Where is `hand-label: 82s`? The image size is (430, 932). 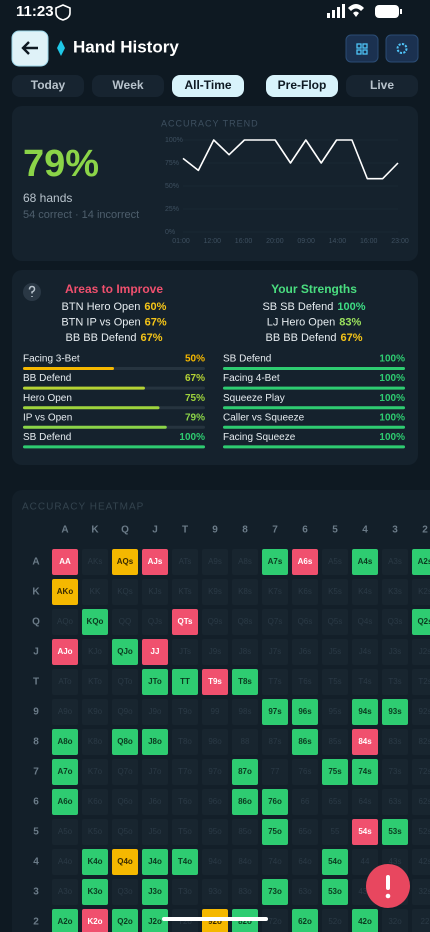 hand-label: 82s is located at coordinates (424, 741).